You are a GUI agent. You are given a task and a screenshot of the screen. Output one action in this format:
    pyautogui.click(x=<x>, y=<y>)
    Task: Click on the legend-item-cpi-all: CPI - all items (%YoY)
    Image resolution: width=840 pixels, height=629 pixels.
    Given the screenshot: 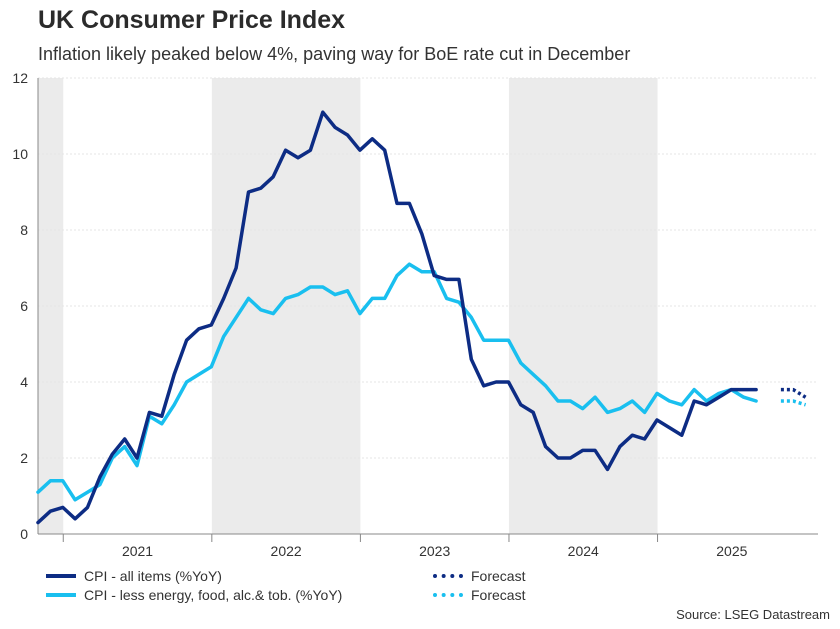 What is the action you would take?
    pyautogui.click(x=134, y=576)
    